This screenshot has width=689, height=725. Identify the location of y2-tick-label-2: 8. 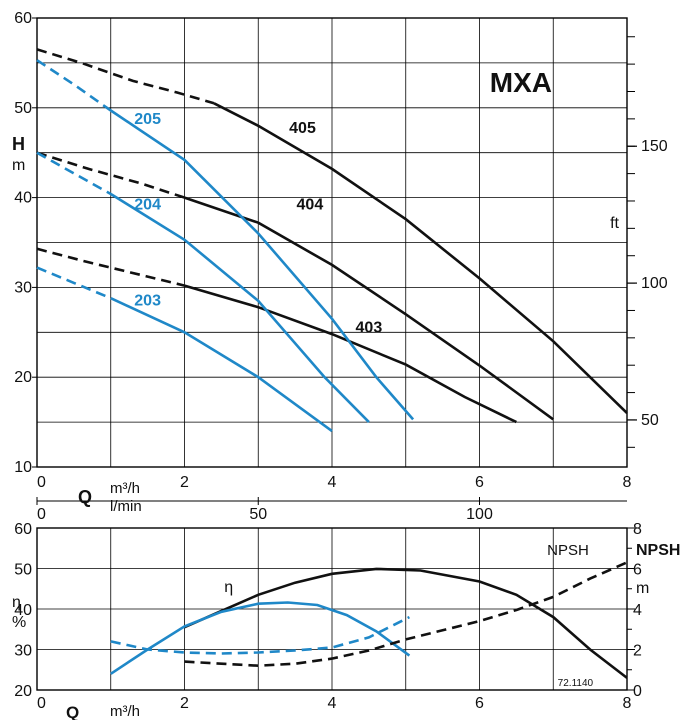
(637, 529).